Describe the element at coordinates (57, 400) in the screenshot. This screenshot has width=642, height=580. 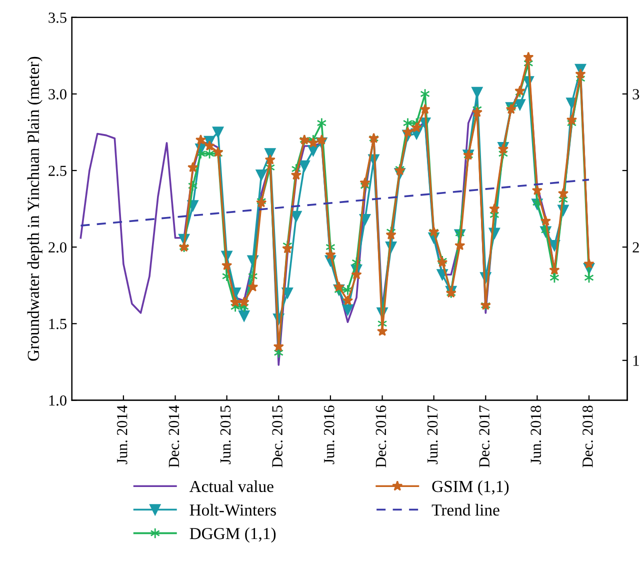
I see `y-tick-label: 1.0` at that location.